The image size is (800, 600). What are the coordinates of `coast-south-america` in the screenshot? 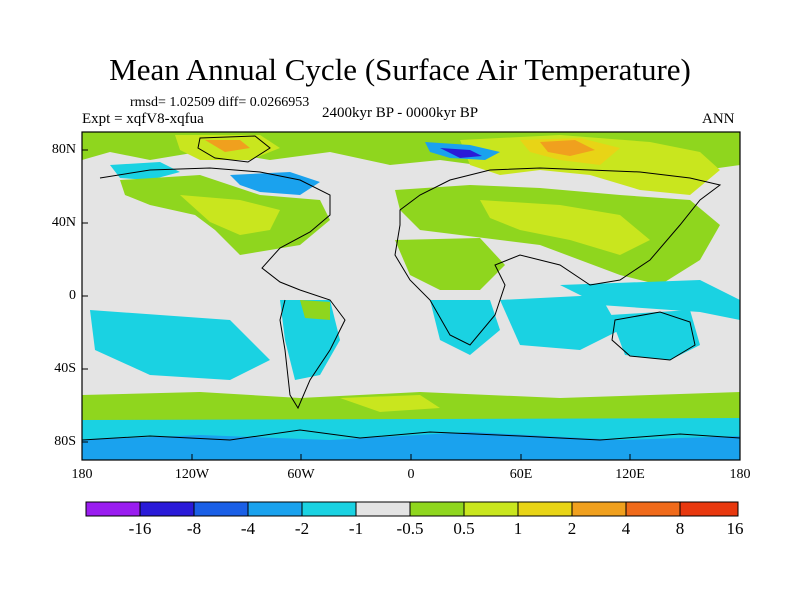 It's located at (312, 349).